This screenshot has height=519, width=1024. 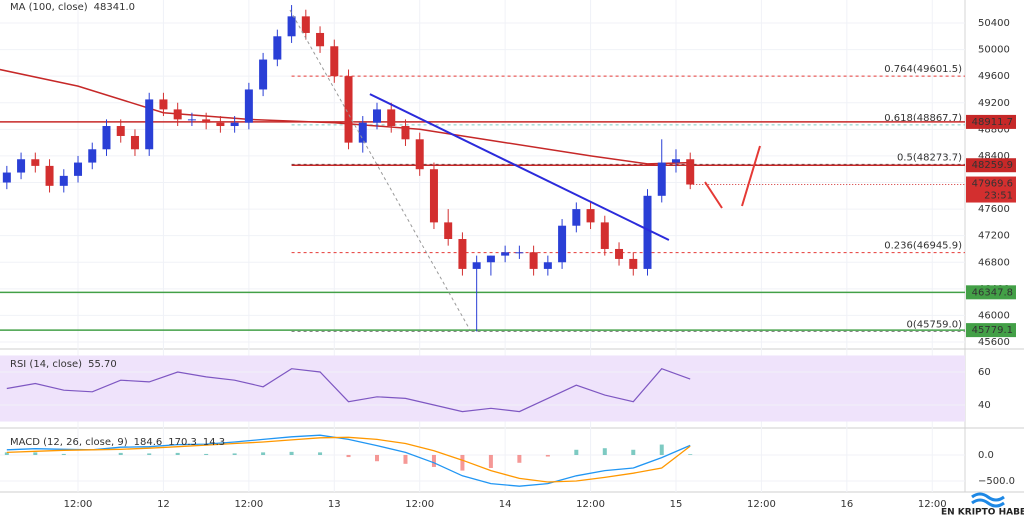 What do you see at coordinates (69, 442) in the screenshot?
I see `header-text: MACD (12, 26, close, 9)` at bounding box center [69, 442].